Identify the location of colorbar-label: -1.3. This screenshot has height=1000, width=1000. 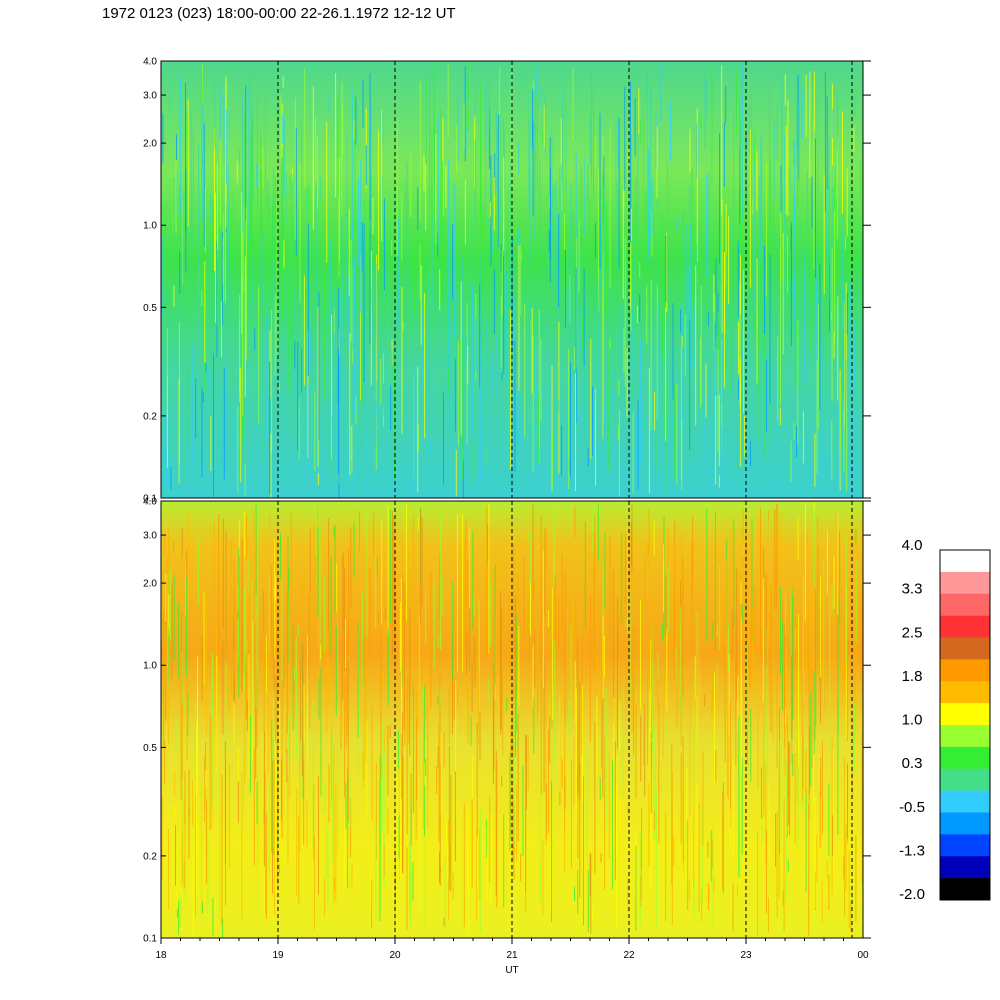
(912, 850).